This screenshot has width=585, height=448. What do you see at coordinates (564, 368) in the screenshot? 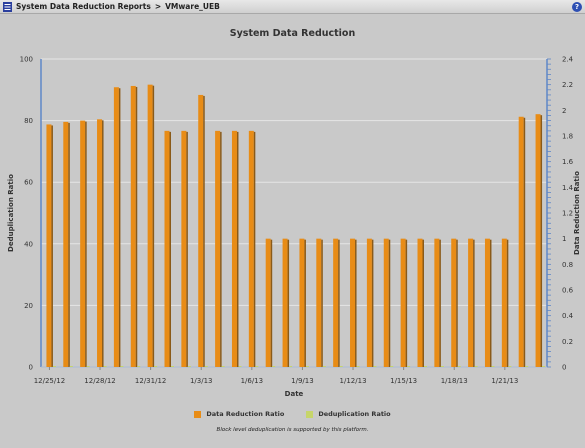
I see `y2-tick-label: 0` at bounding box center [564, 368].